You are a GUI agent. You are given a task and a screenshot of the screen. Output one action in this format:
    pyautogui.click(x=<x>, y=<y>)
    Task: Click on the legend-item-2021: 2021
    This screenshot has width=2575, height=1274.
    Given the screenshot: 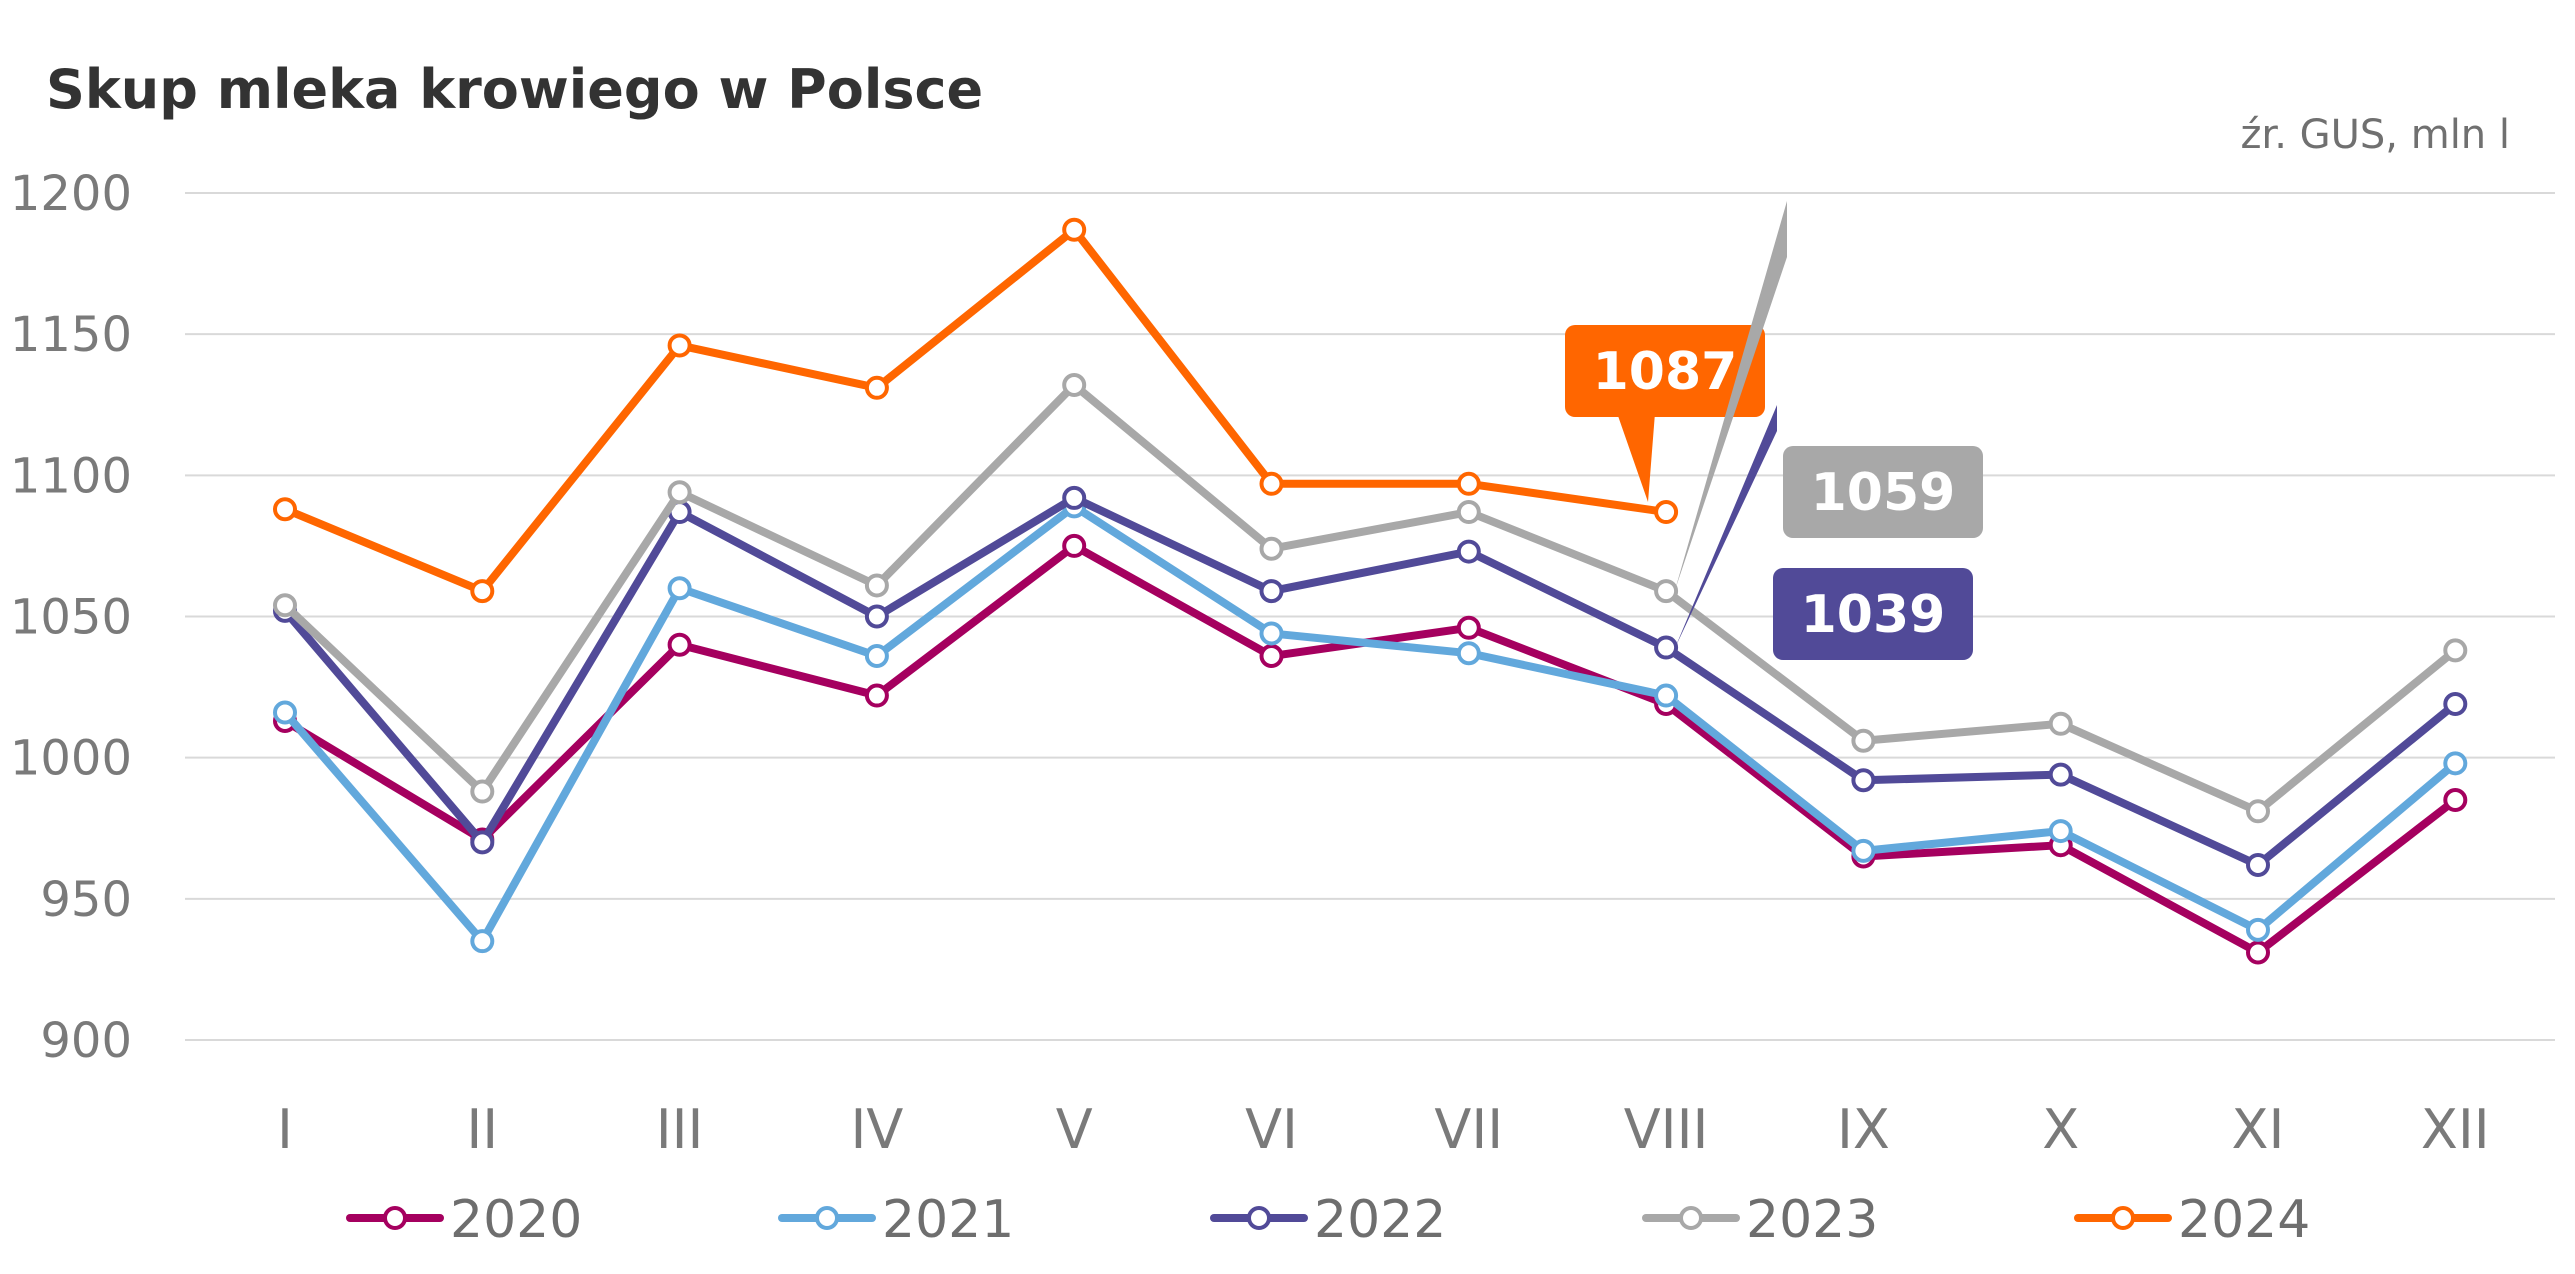 What is the action you would take?
    pyautogui.click(x=896, y=1220)
    